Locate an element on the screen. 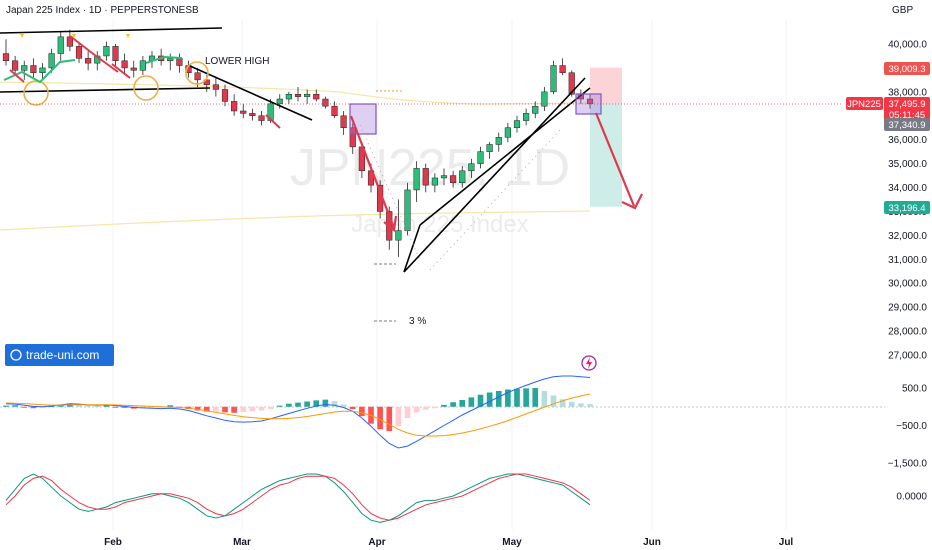 The width and height of the screenshot is (932, 550). lower-high-trendline is located at coordinates (251, 93).